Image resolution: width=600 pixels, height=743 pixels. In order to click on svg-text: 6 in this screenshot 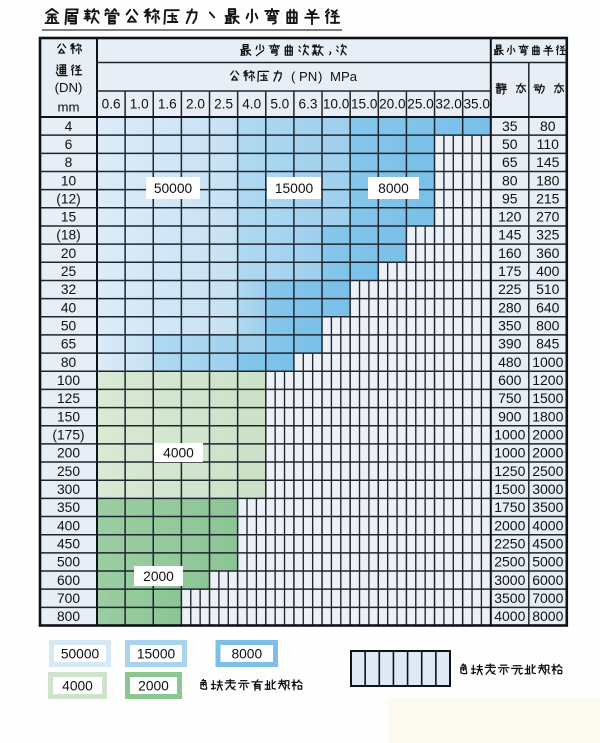, I will do `click(69, 144)`.